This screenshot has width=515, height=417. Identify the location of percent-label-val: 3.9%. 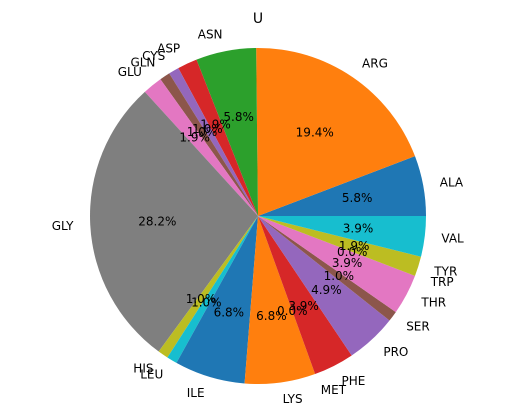
(358, 228).